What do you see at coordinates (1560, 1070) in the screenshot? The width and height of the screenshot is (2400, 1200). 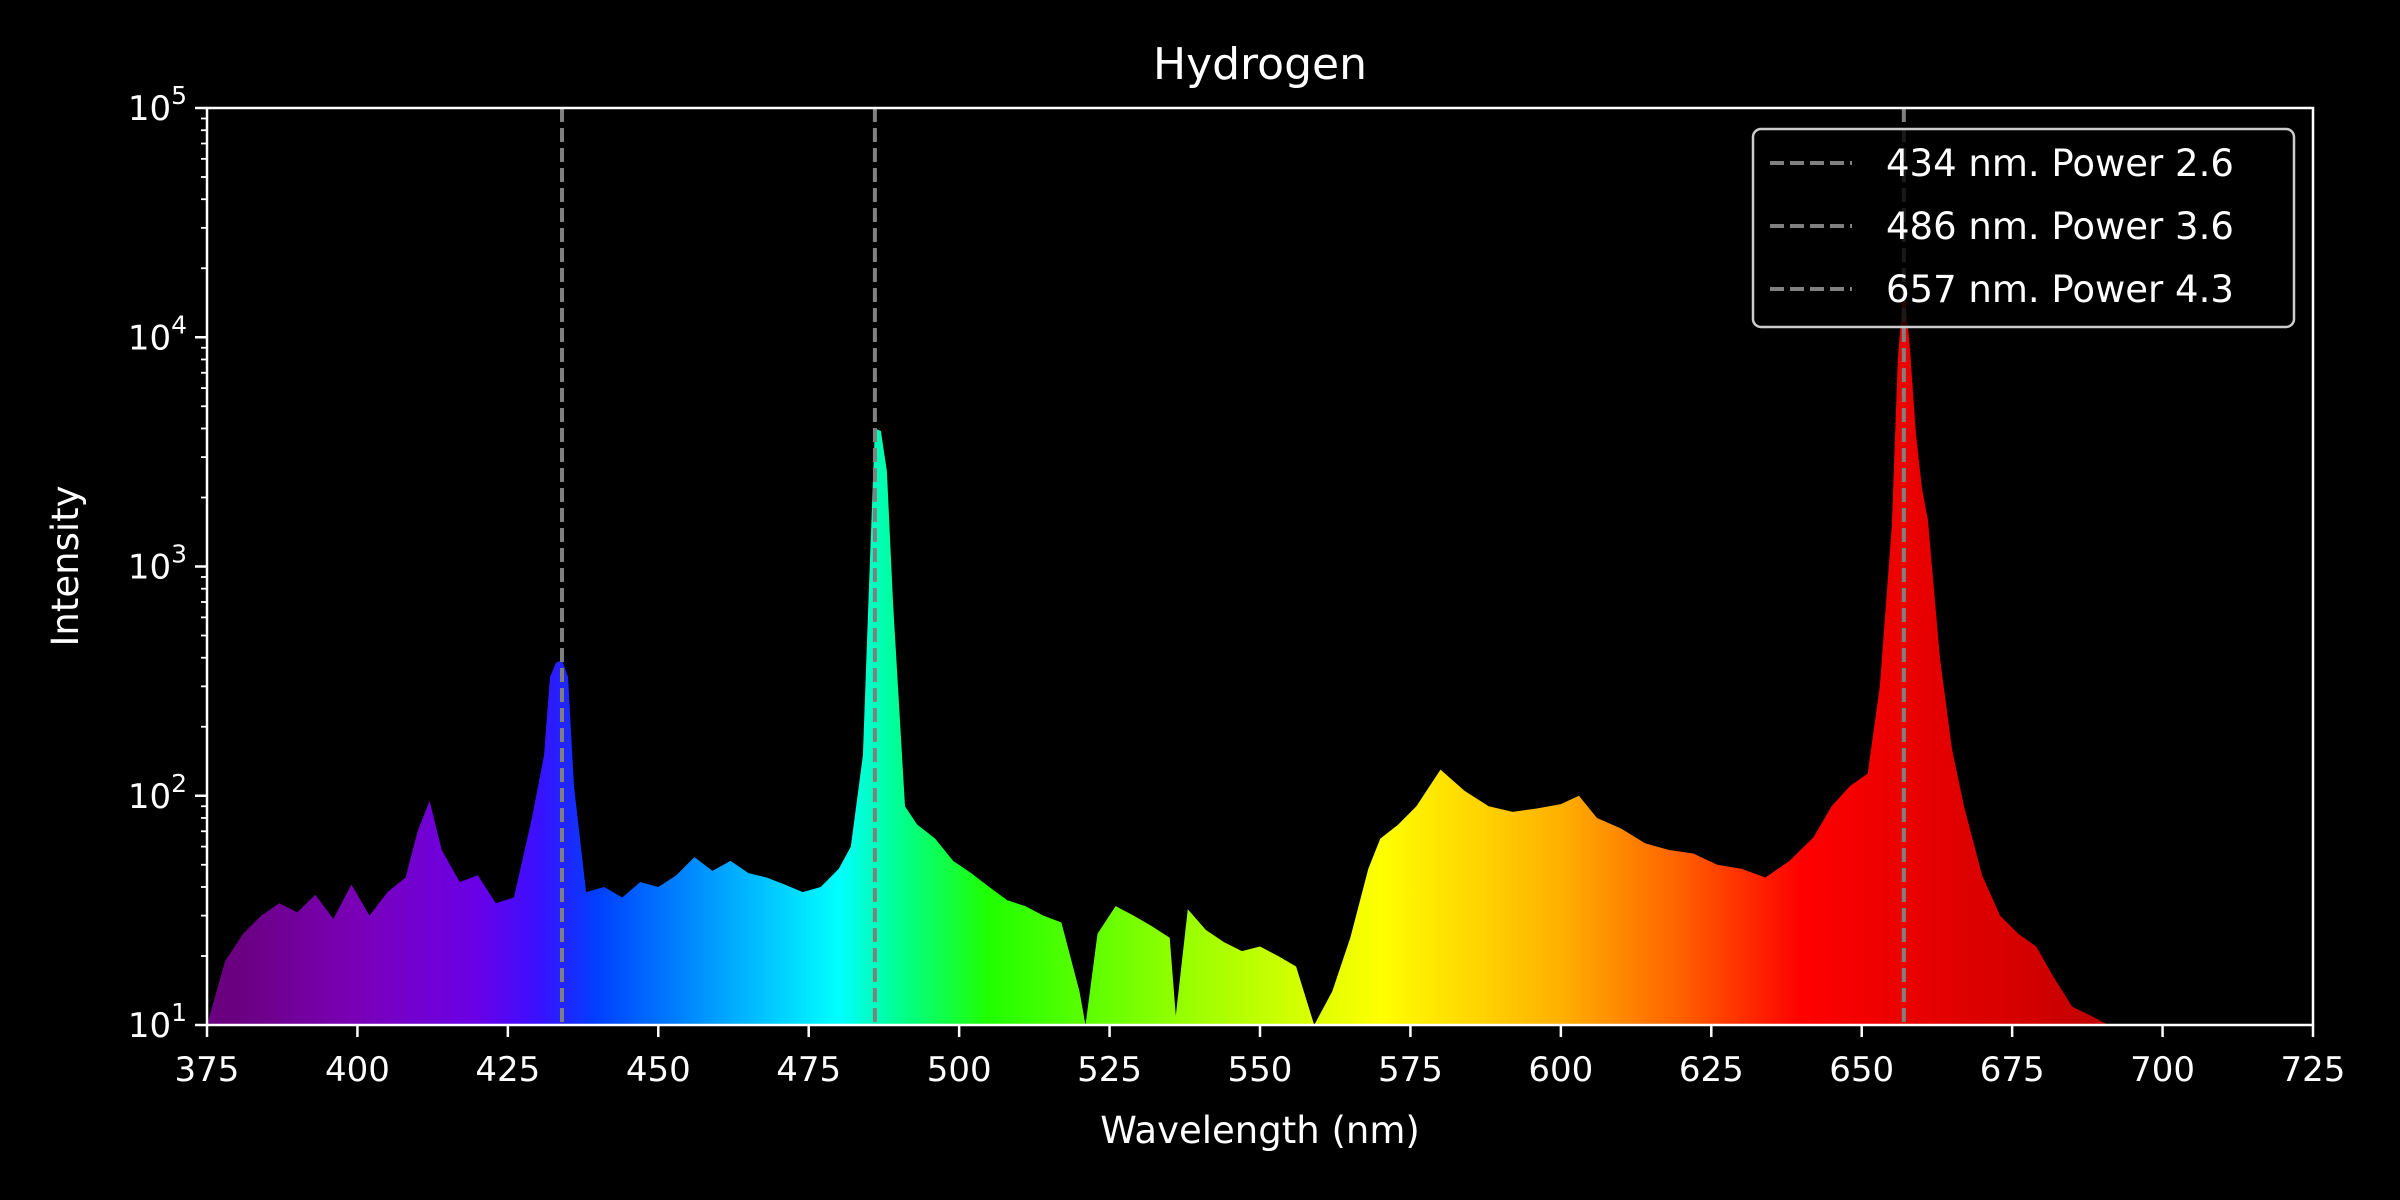 I see `x-tick-label: 600` at bounding box center [1560, 1070].